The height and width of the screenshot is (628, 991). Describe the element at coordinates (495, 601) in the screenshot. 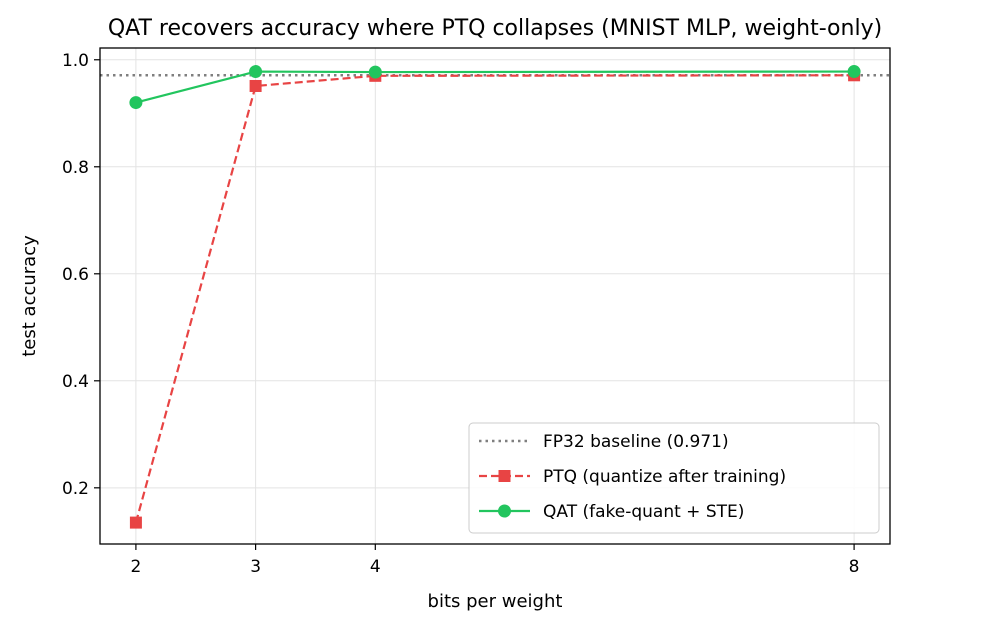

I see `x-axis-label: bits per weight` at that location.